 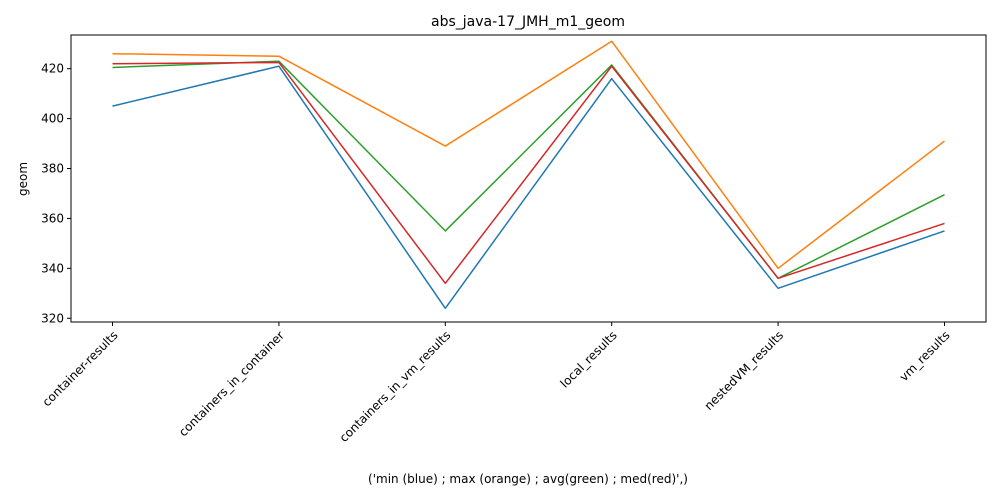 I want to click on x-tick-label: containers_in_vm_results, so click(x=395, y=386).